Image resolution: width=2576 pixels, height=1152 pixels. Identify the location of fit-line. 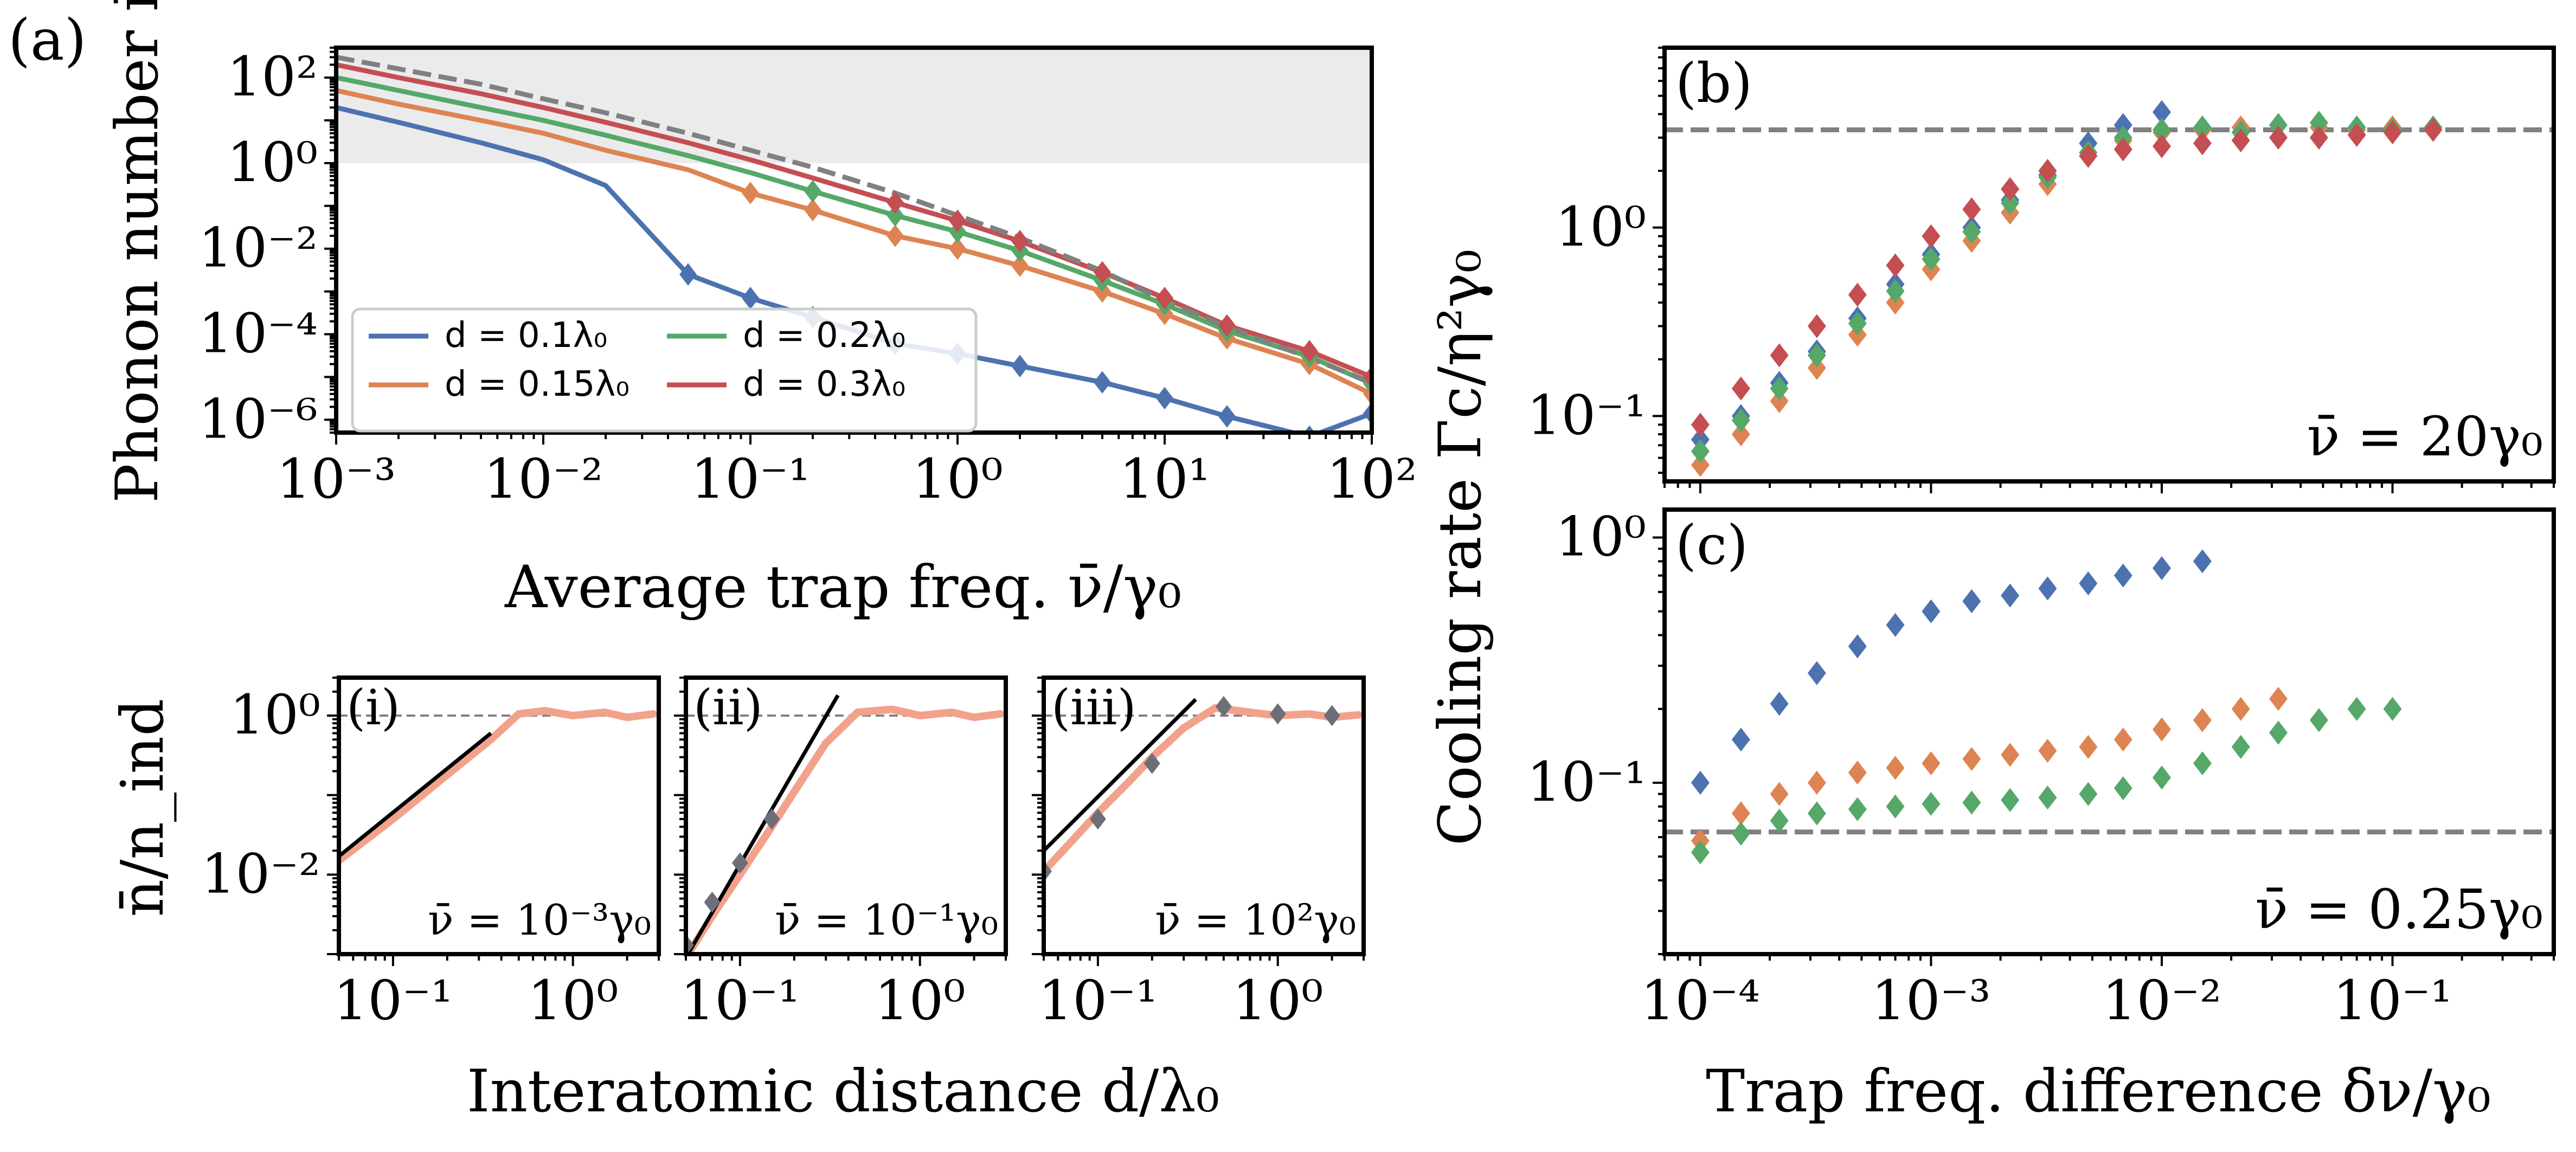
(763, 824).